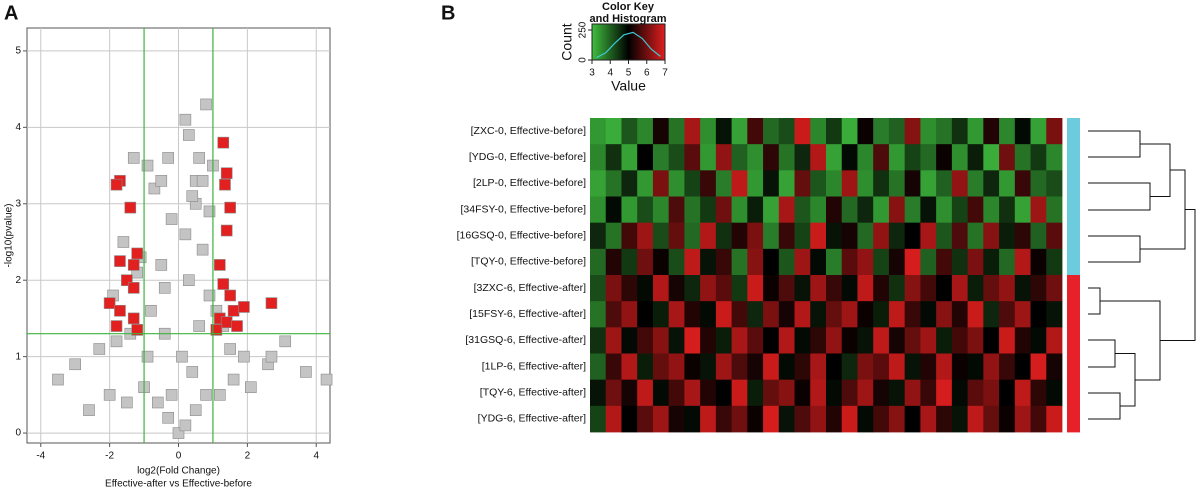 The height and width of the screenshot is (489, 1199). What do you see at coordinates (521, 236) in the screenshot?
I see `row-label: [16GSQ-0, Effective-before]` at bounding box center [521, 236].